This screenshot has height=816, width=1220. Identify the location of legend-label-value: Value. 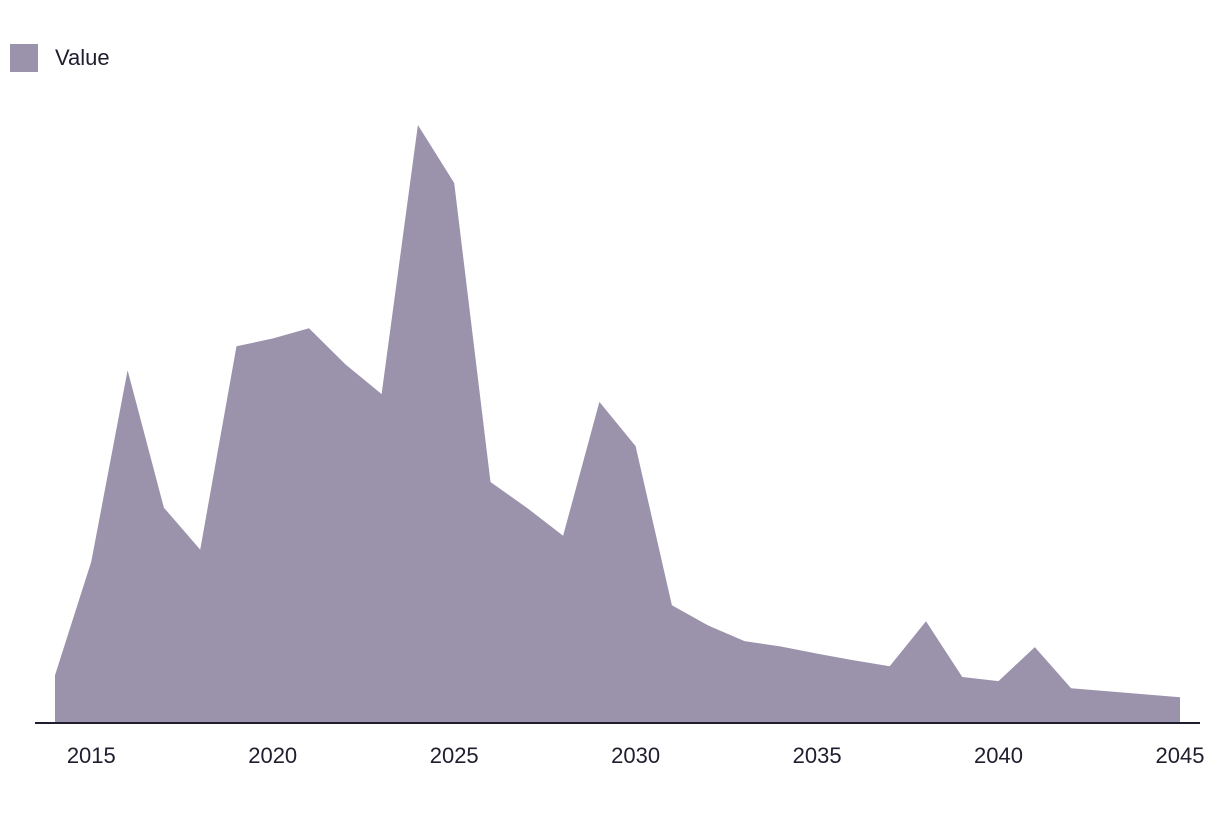
(82, 57).